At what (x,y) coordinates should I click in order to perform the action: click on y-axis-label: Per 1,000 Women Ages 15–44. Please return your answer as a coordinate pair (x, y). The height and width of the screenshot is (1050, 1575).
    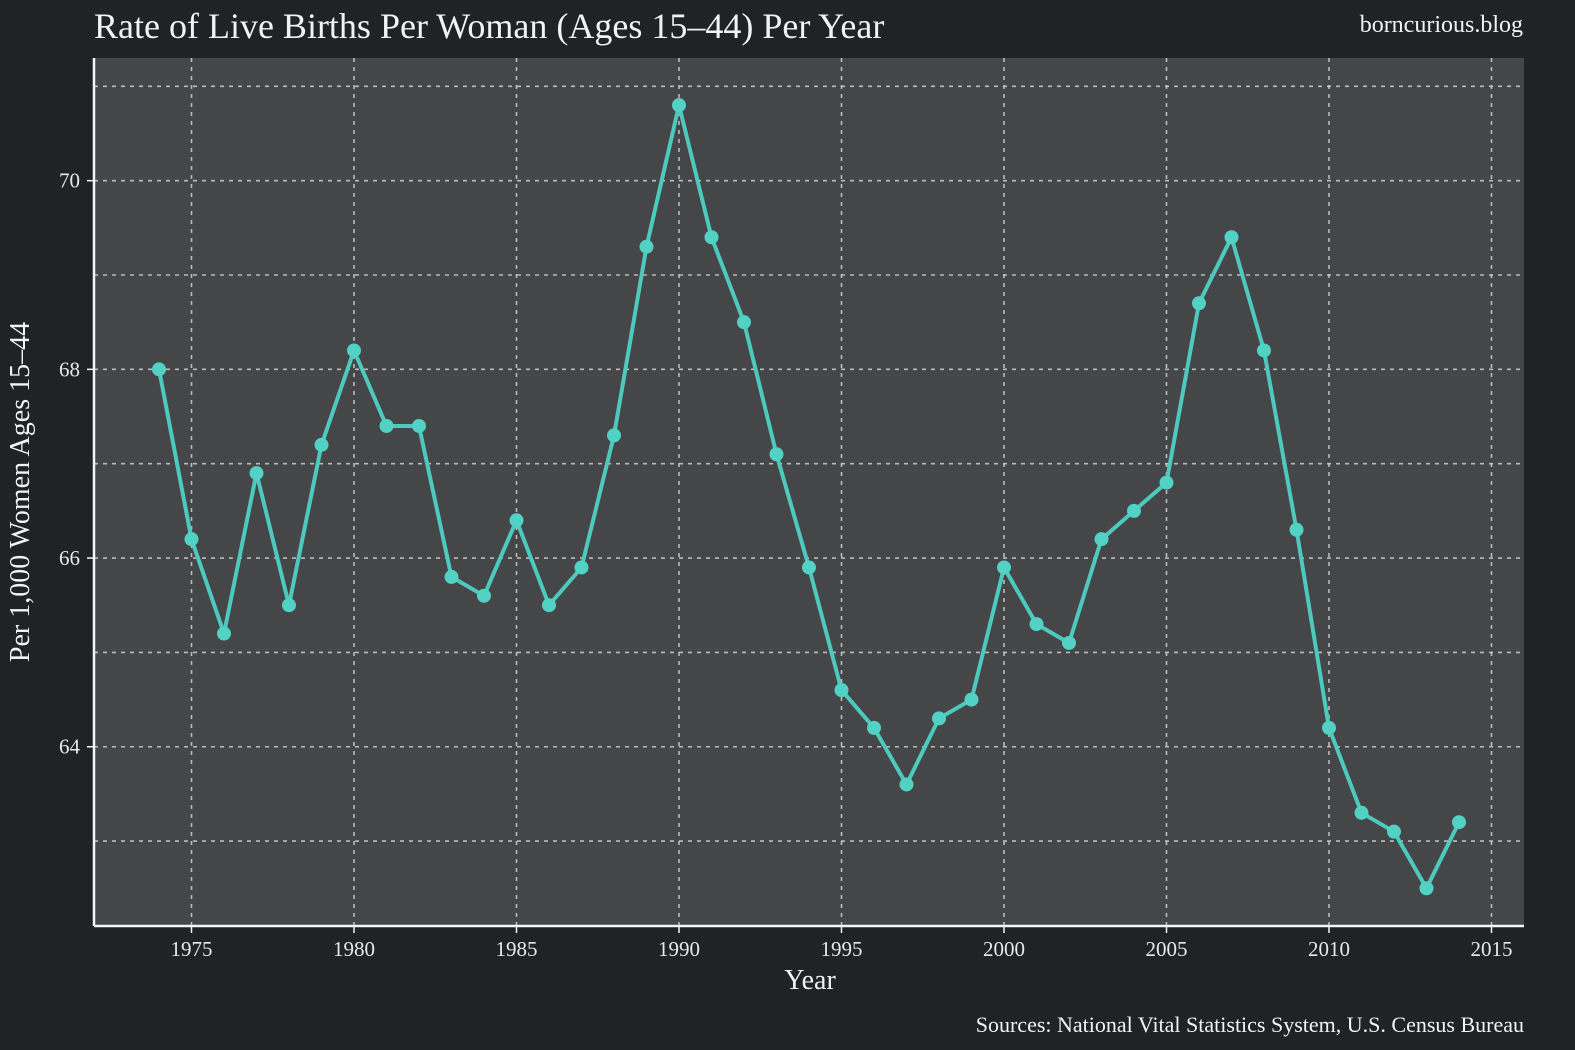
    Looking at the image, I should click on (20, 492).